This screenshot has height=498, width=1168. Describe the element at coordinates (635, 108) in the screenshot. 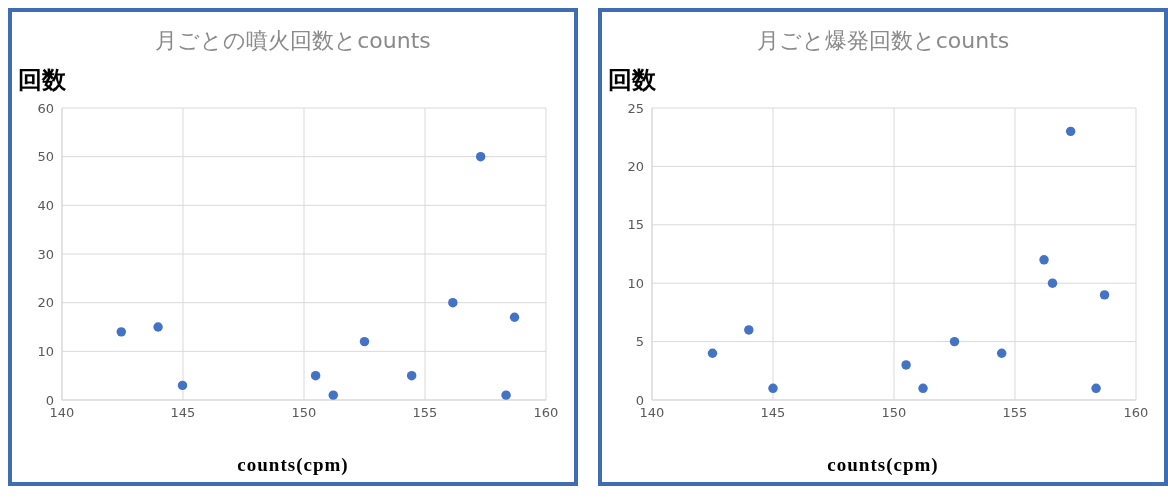

I see `y-tick-label: 25` at that location.